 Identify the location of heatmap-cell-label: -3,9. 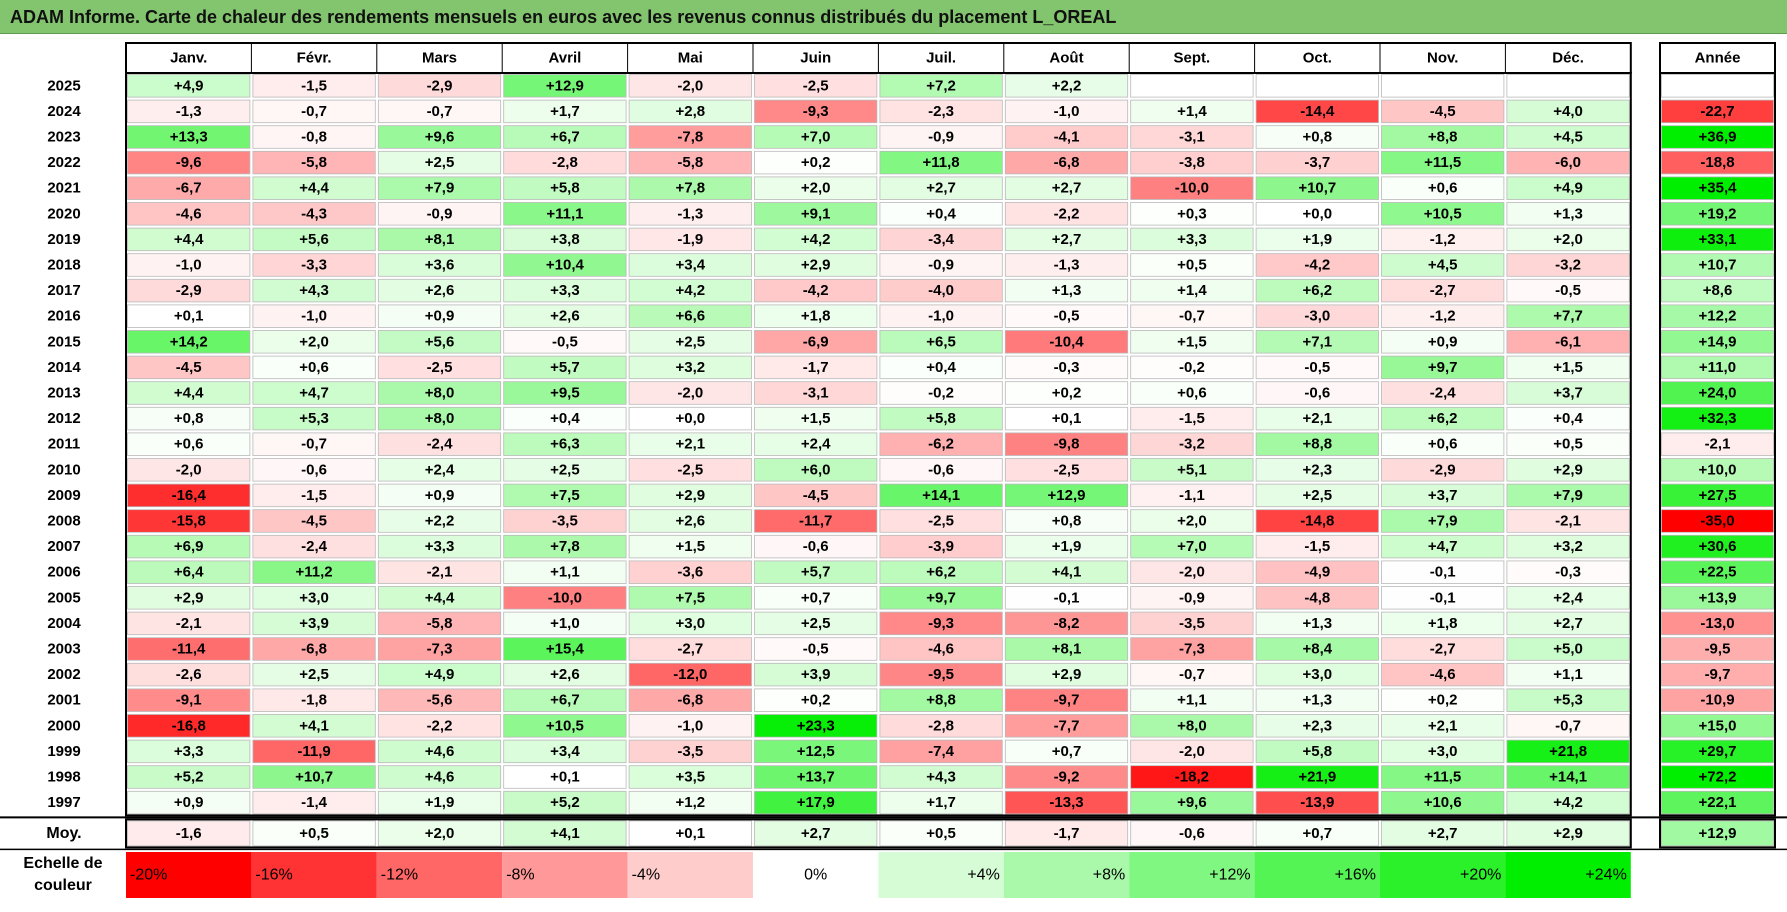
(941, 546).